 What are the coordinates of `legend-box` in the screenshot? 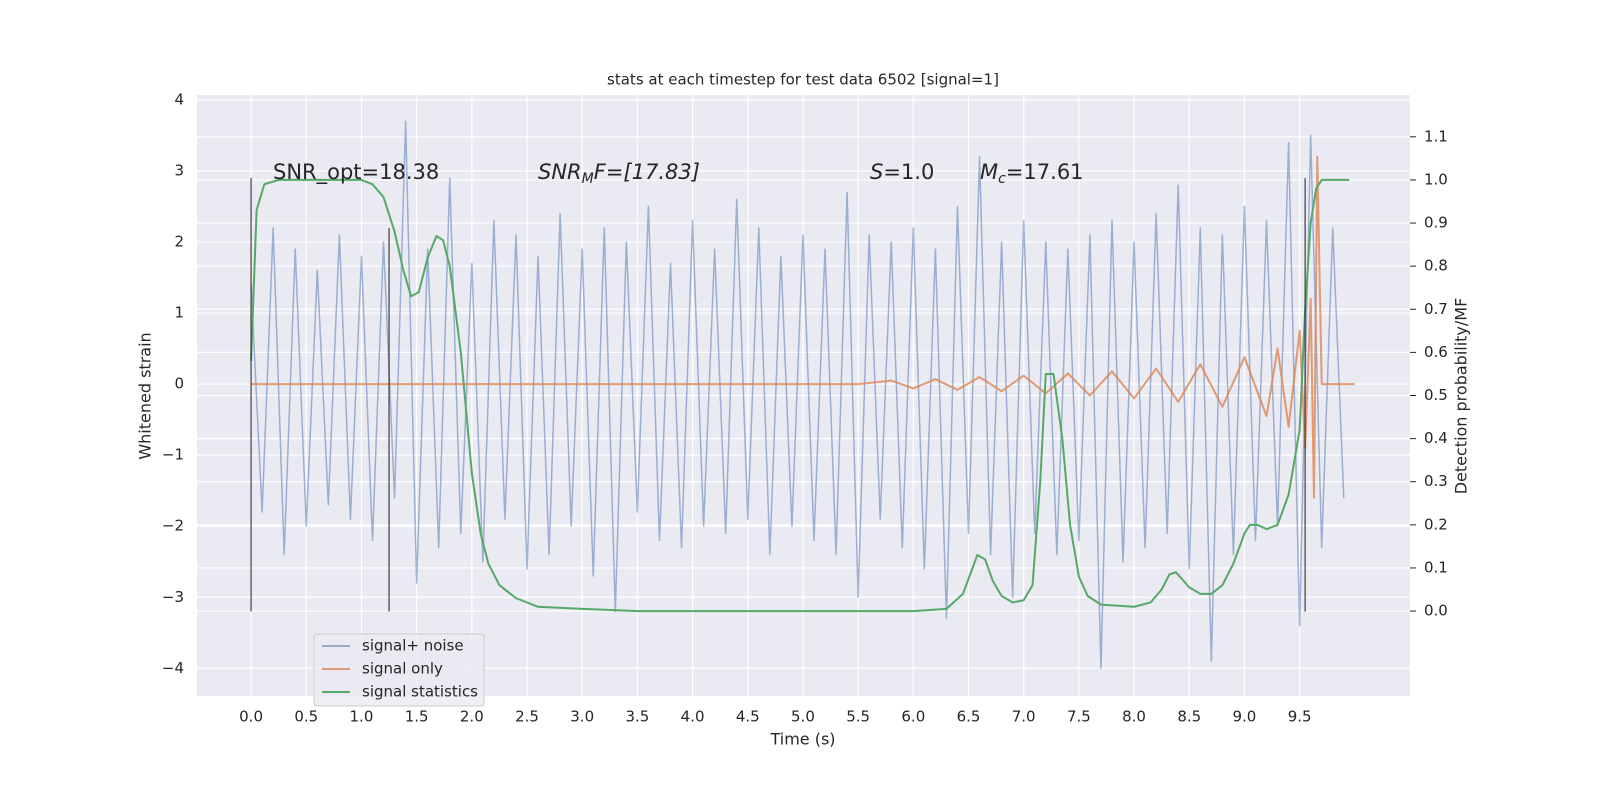 It's located at (399, 670).